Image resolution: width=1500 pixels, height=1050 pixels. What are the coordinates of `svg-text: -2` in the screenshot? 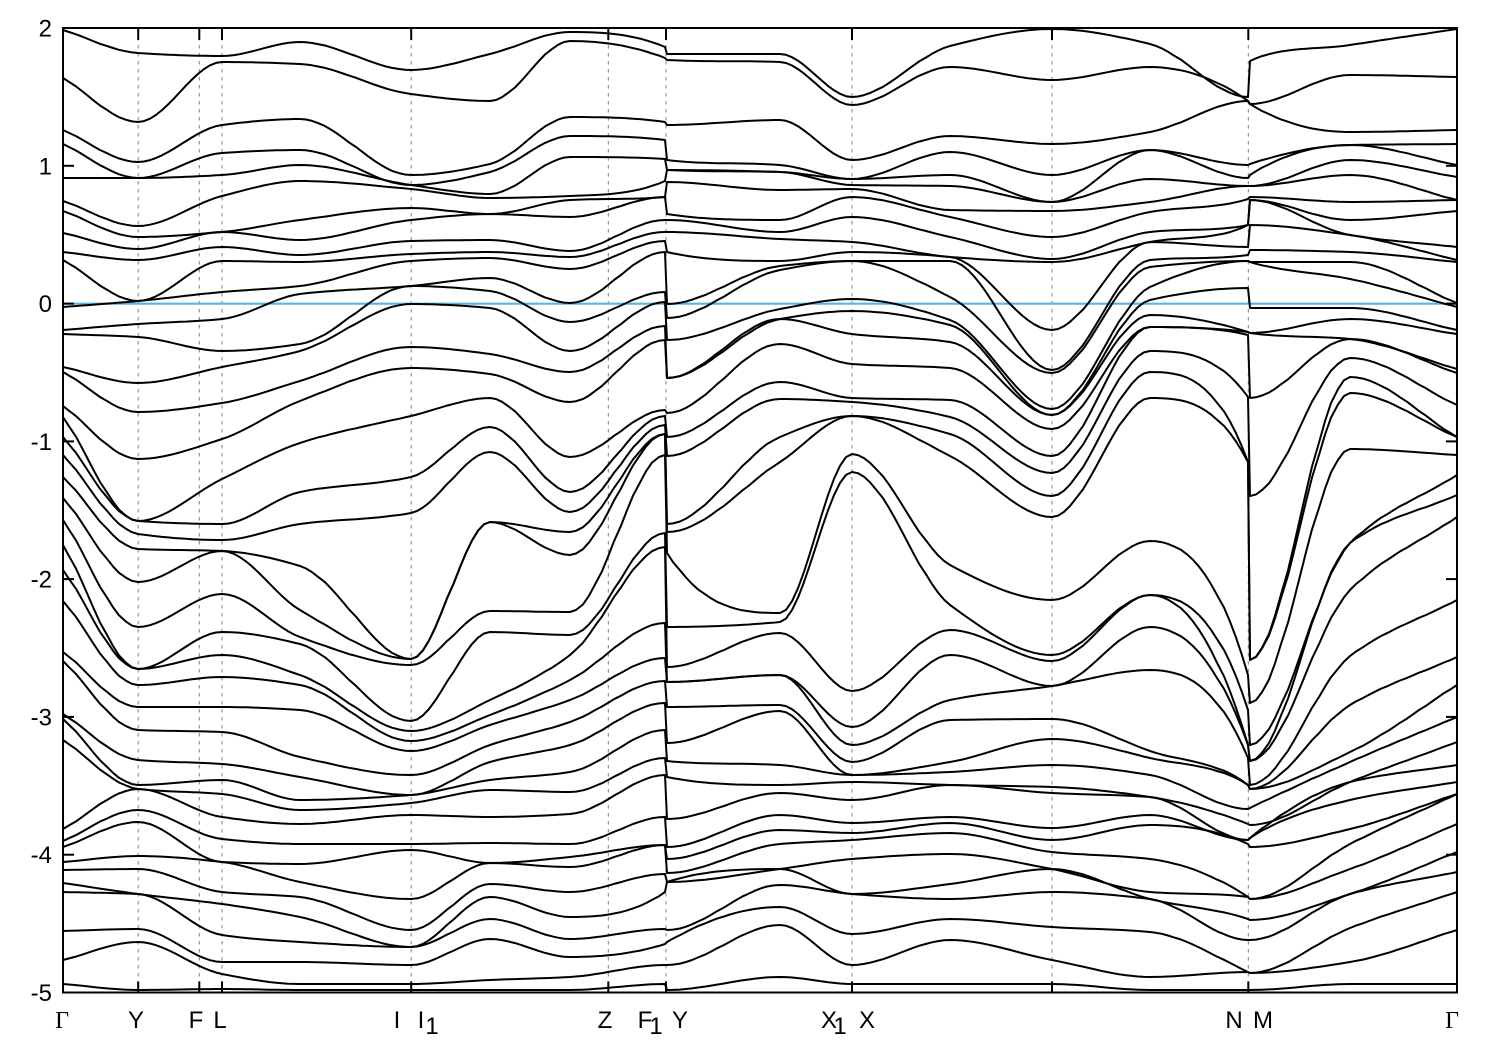 It's located at (41, 580).